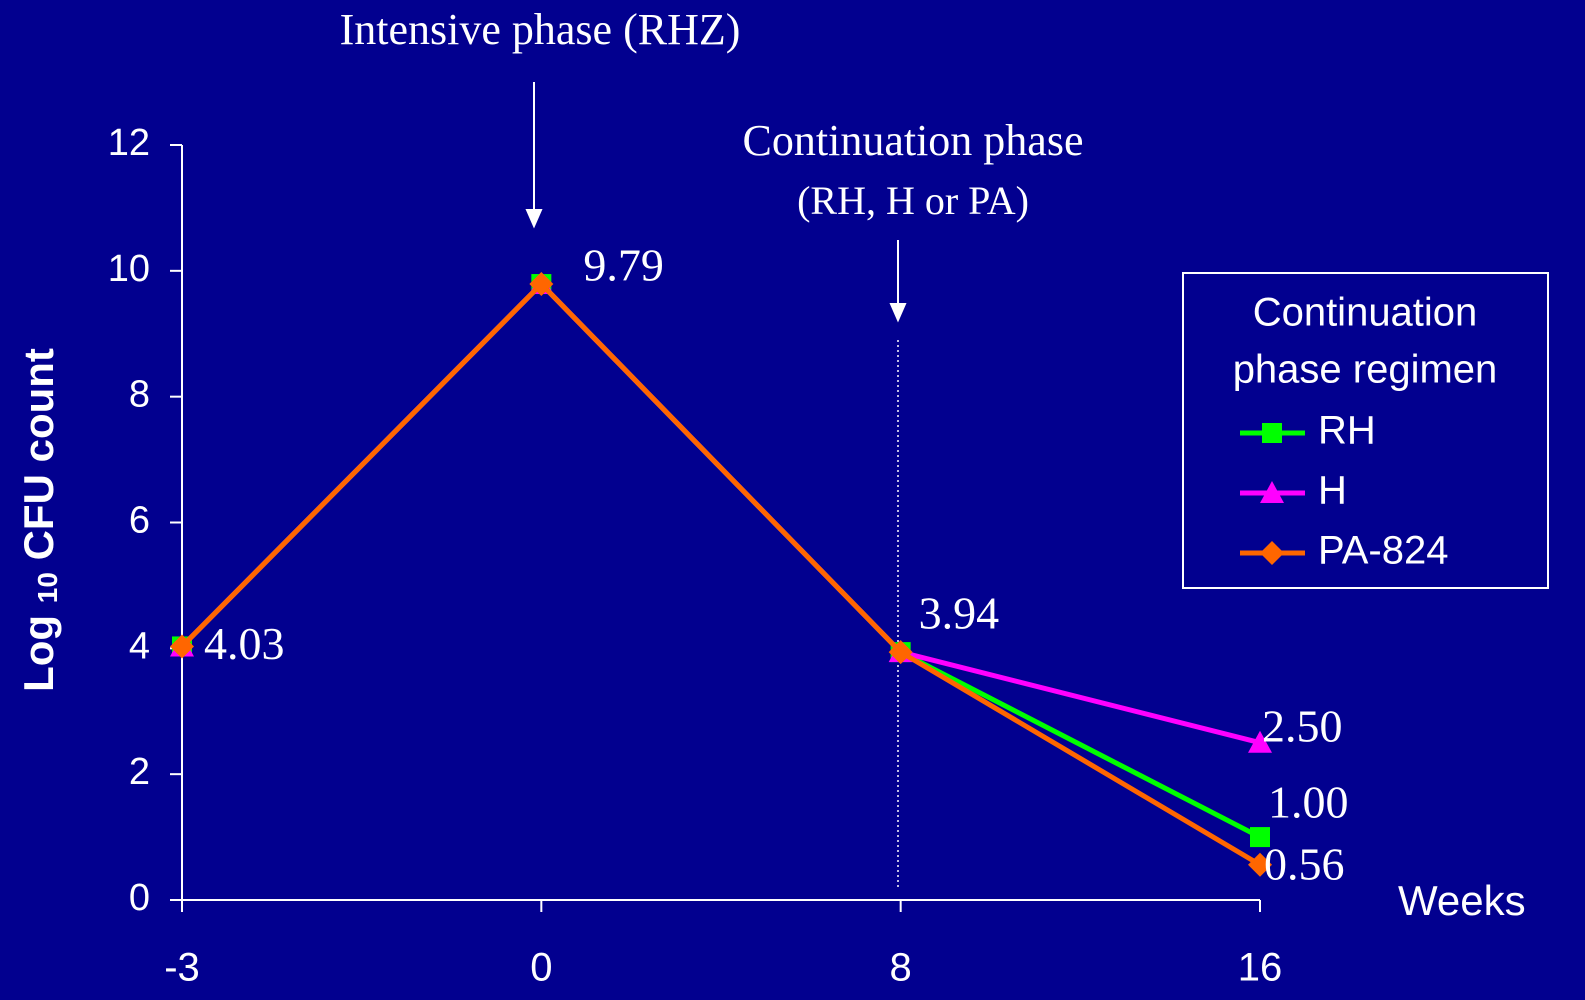 The image size is (1585, 1000). I want to click on legend-title: phase regimen, so click(1365, 370).